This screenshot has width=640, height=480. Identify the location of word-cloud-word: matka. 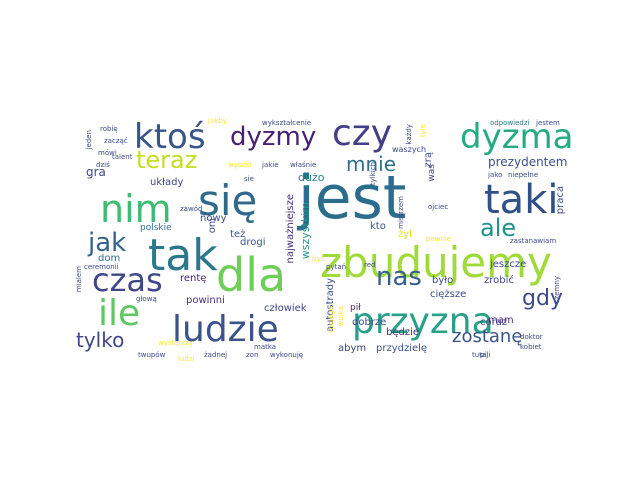
(265, 347).